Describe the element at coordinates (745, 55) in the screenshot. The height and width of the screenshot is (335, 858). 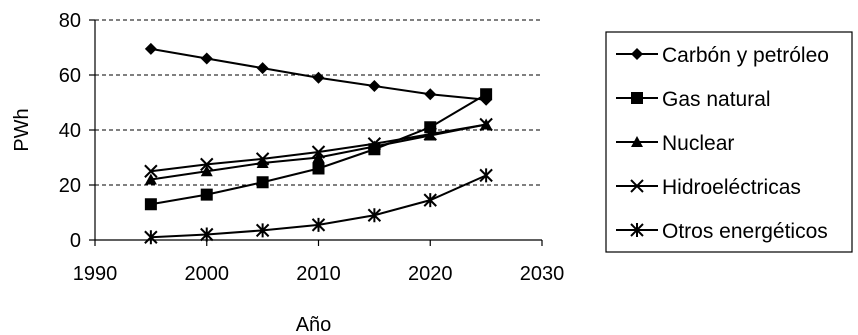
I see `legend-label: Carbón y petróleo` at that location.